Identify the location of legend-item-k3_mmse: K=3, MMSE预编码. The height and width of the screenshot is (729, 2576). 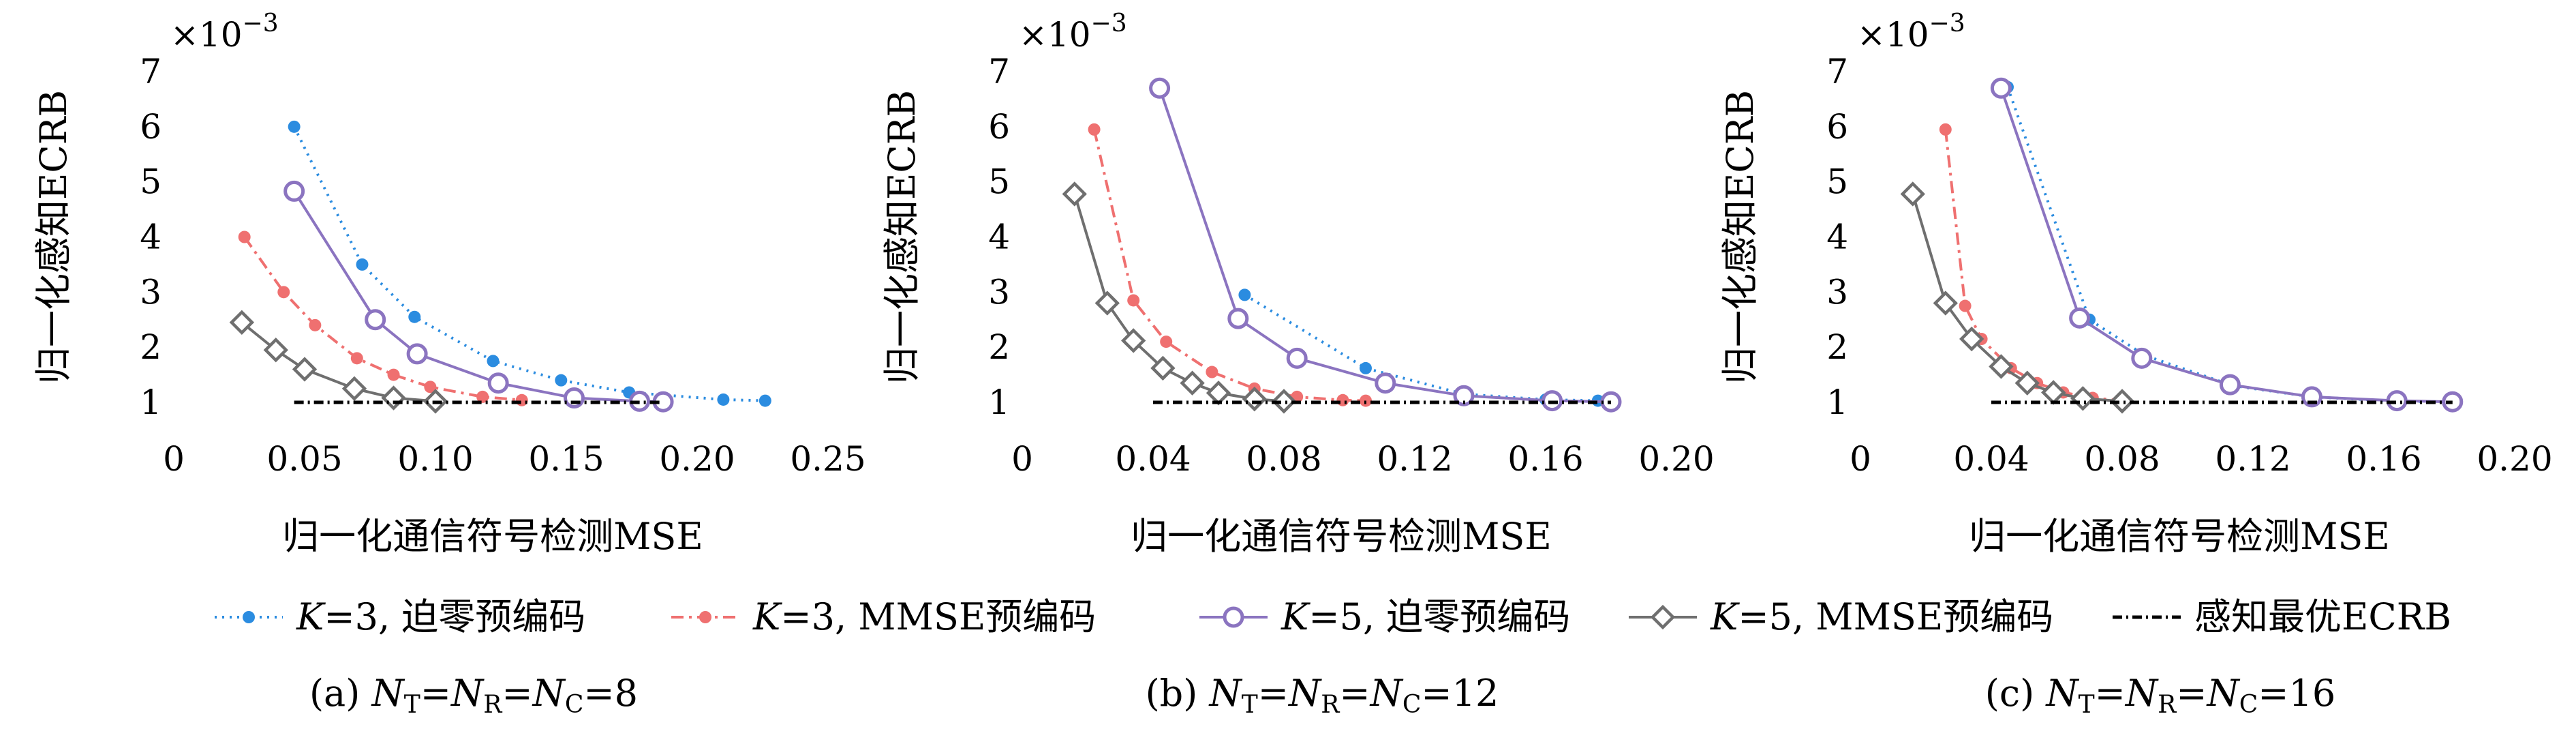
(884, 616).